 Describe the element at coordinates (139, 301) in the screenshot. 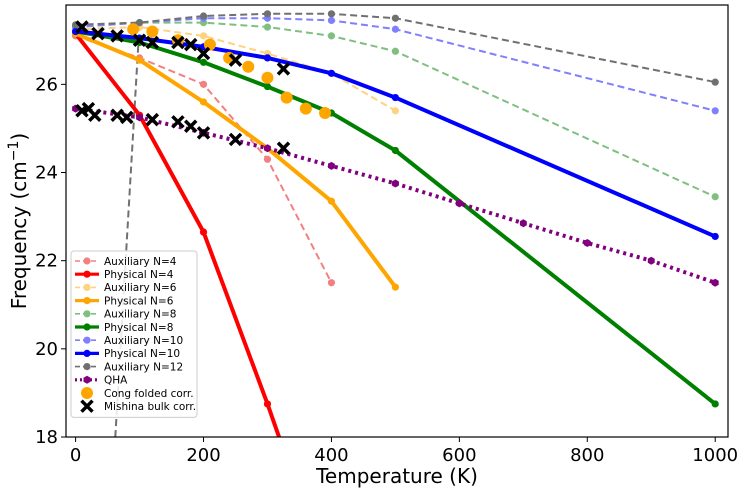

I see `legend-label: Physical N=6` at that location.